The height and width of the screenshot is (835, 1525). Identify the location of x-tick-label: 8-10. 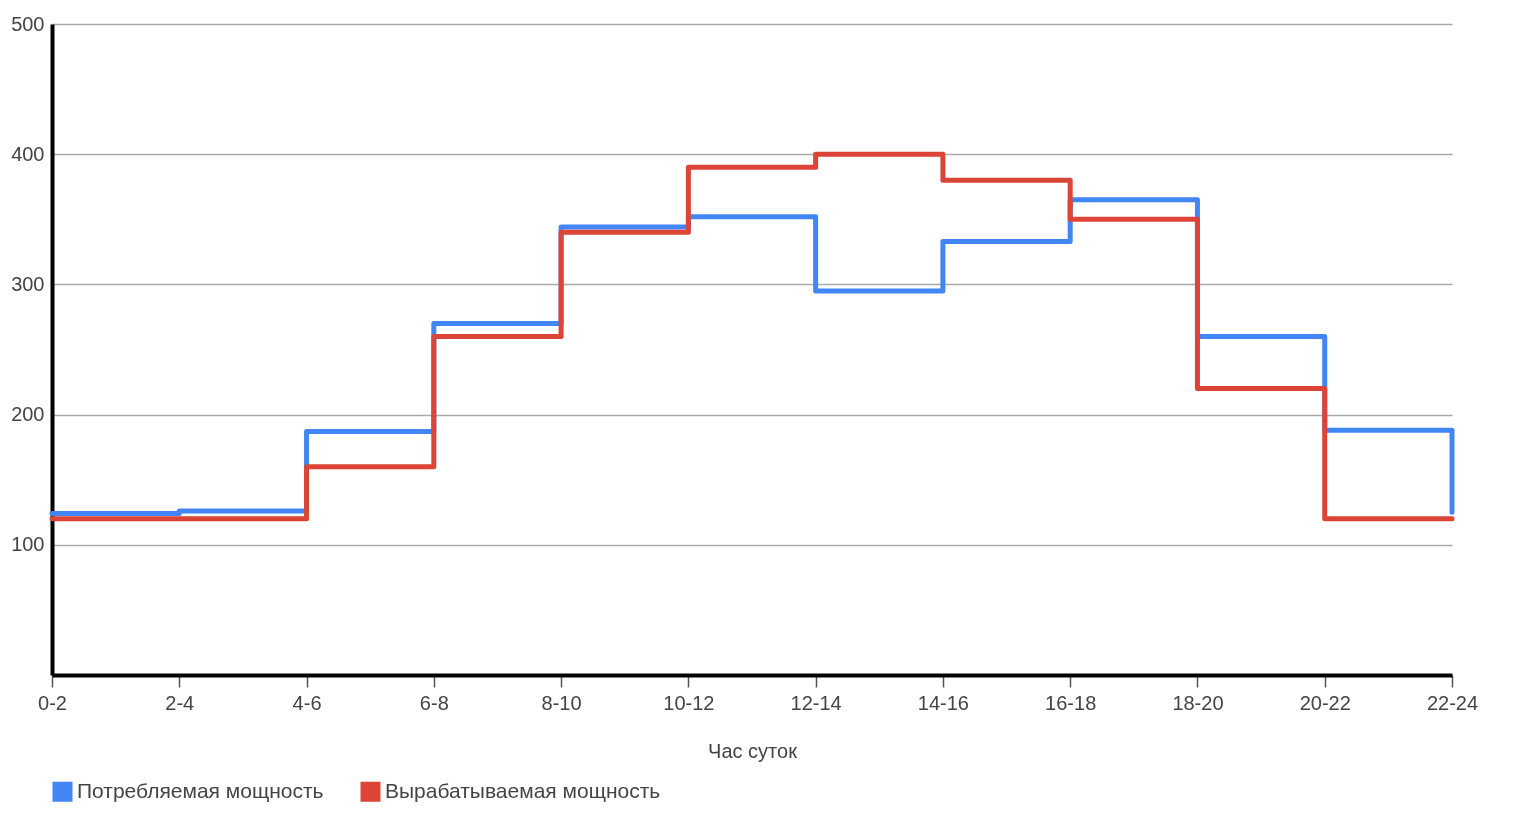
(561, 702).